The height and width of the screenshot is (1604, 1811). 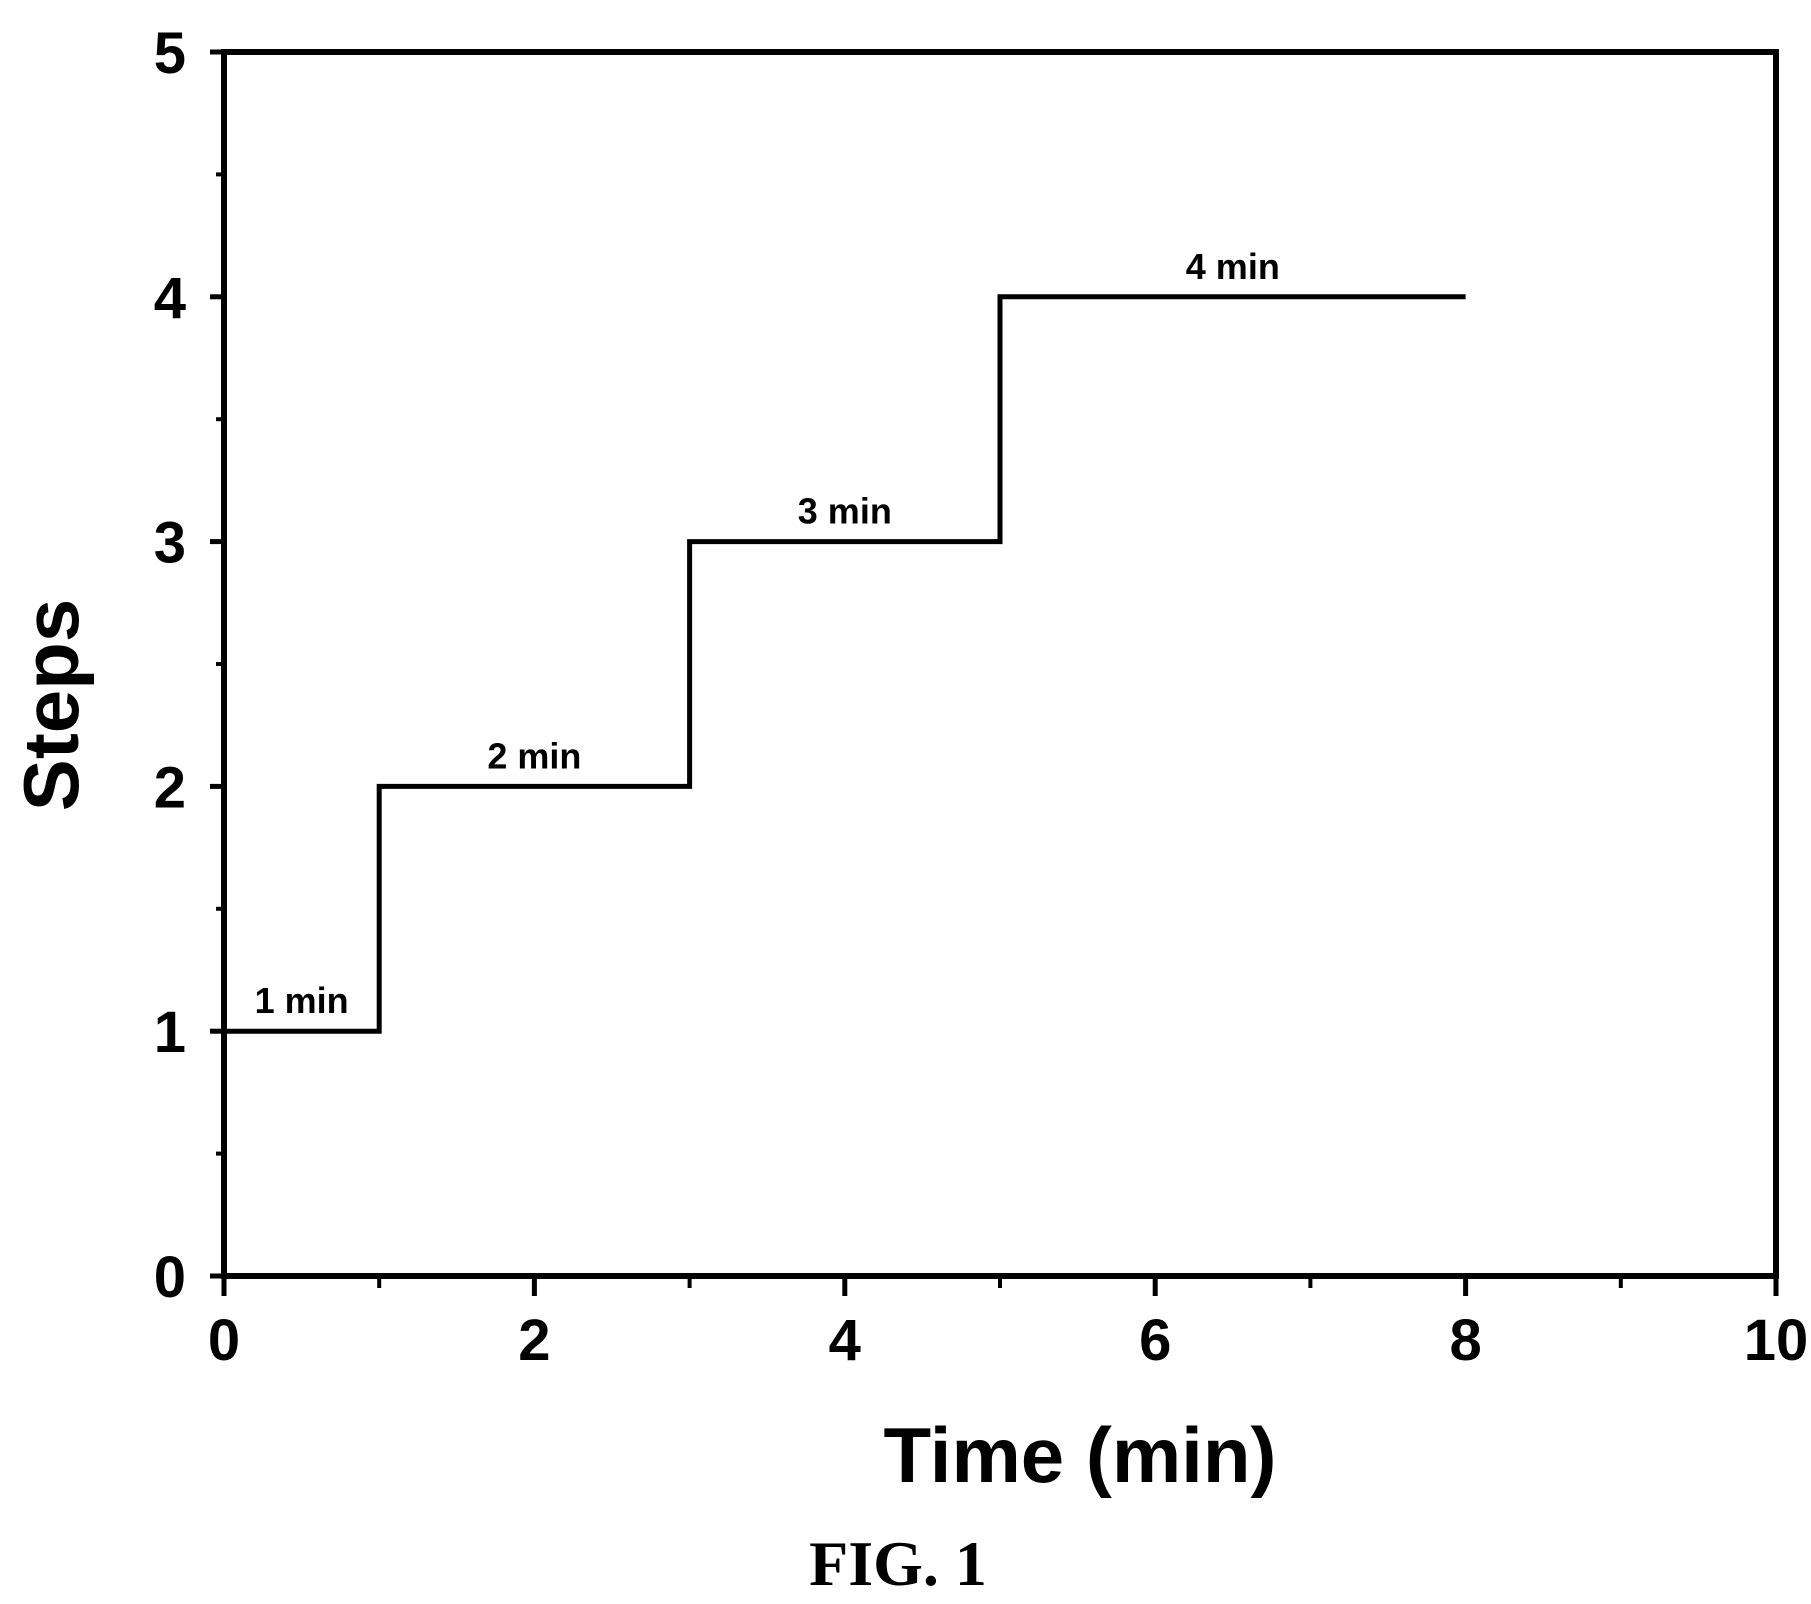 What do you see at coordinates (170, 787) in the screenshot?
I see `y-tick-label: 2` at bounding box center [170, 787].